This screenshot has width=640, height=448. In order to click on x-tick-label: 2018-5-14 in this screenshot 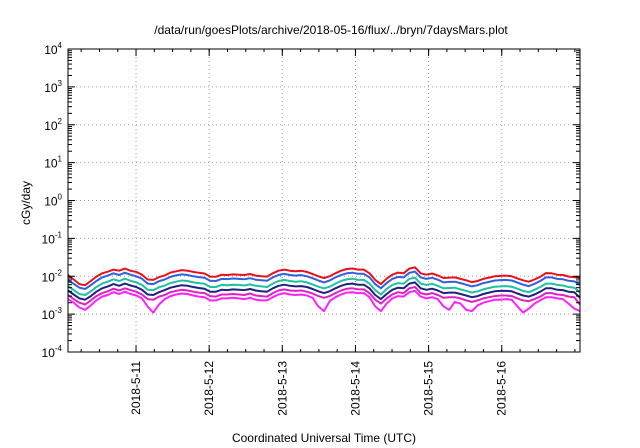, I will do `click(355, 388)`.